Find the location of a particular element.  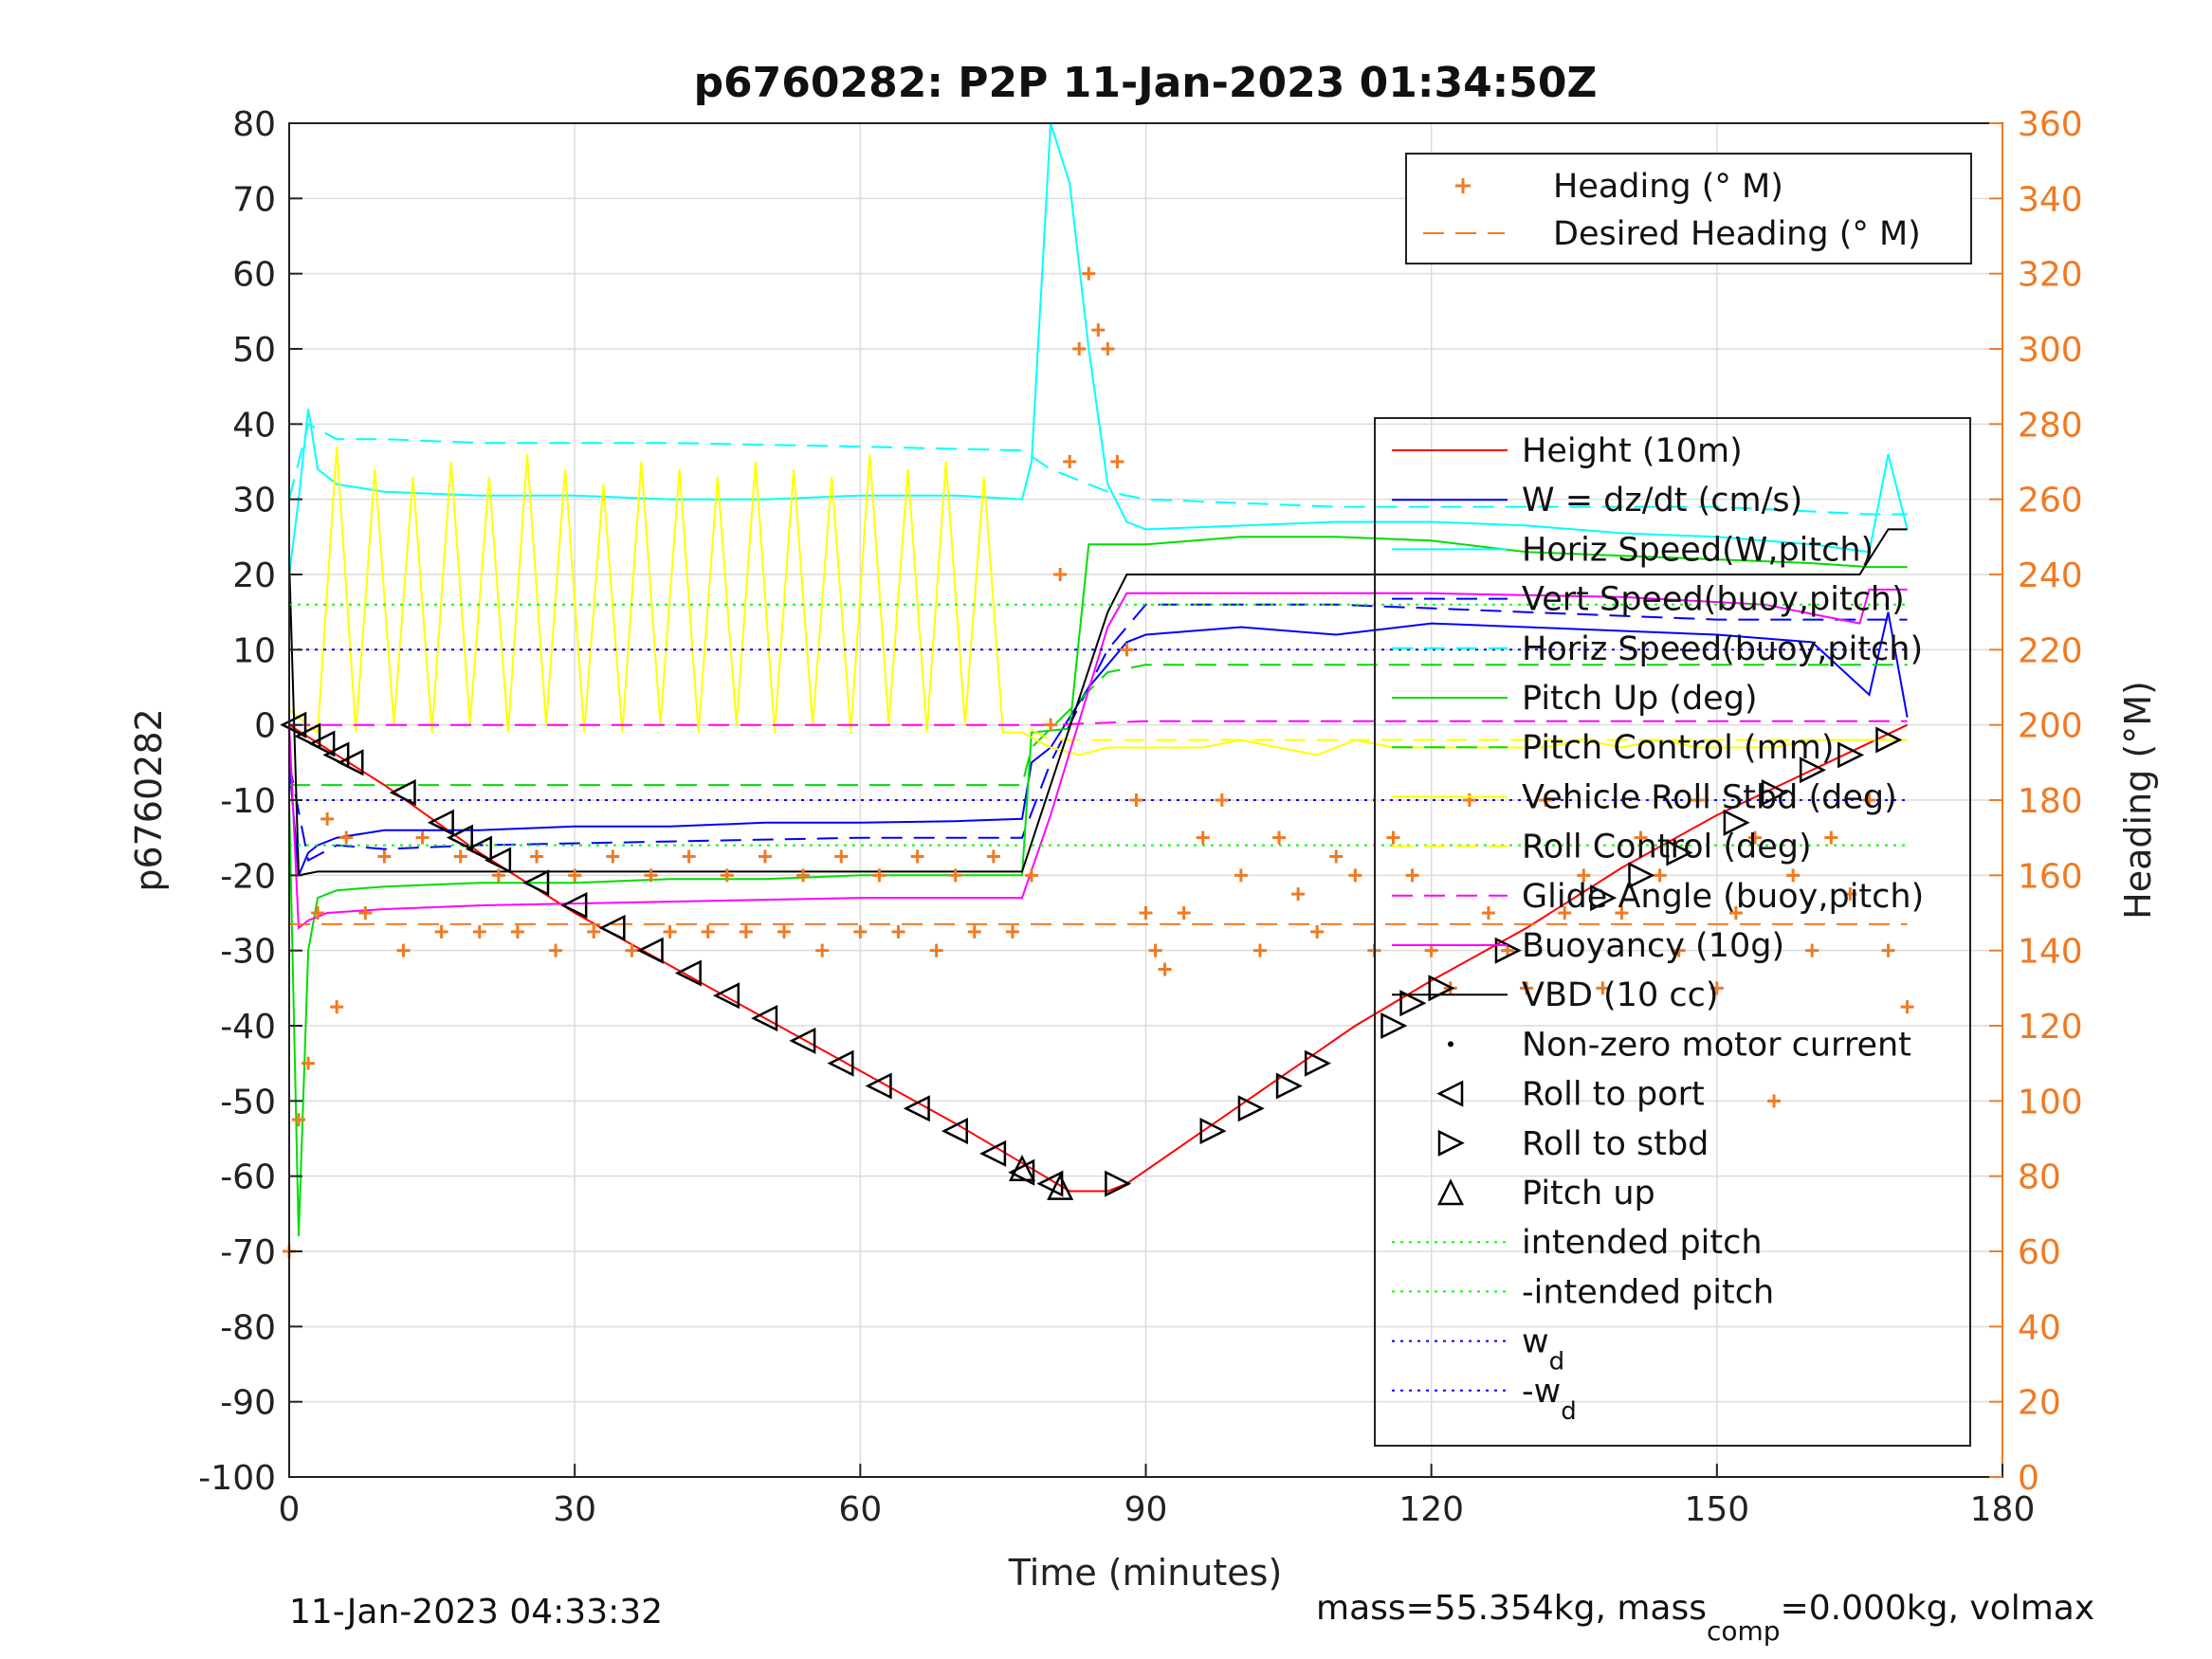

legend-label: -wd is located at coordinates (1549, 1399).